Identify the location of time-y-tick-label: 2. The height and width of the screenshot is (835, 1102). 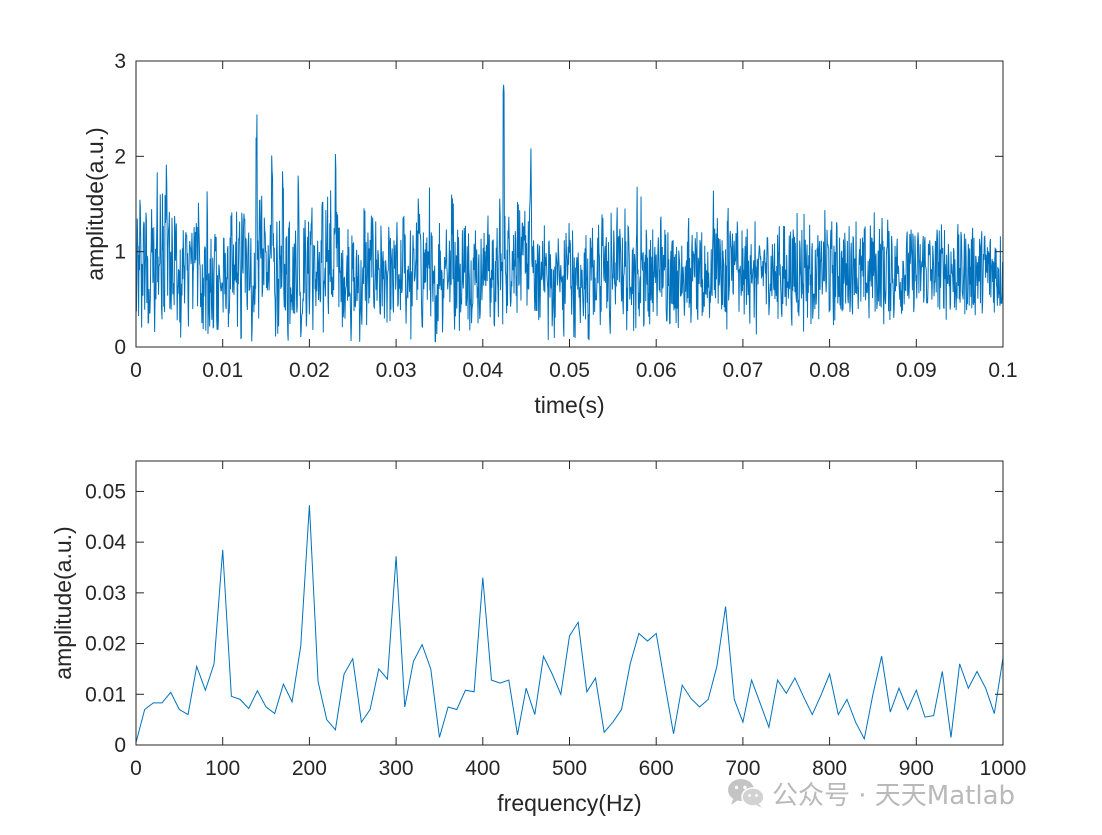
(120, 156).